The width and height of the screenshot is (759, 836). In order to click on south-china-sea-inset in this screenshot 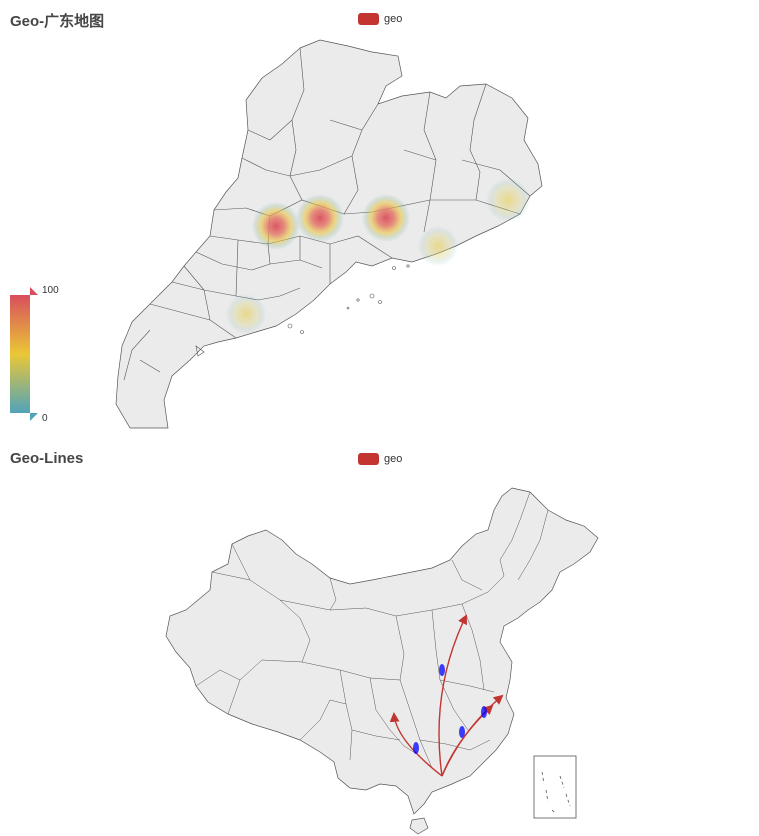, I will do `click(555, 787)`.